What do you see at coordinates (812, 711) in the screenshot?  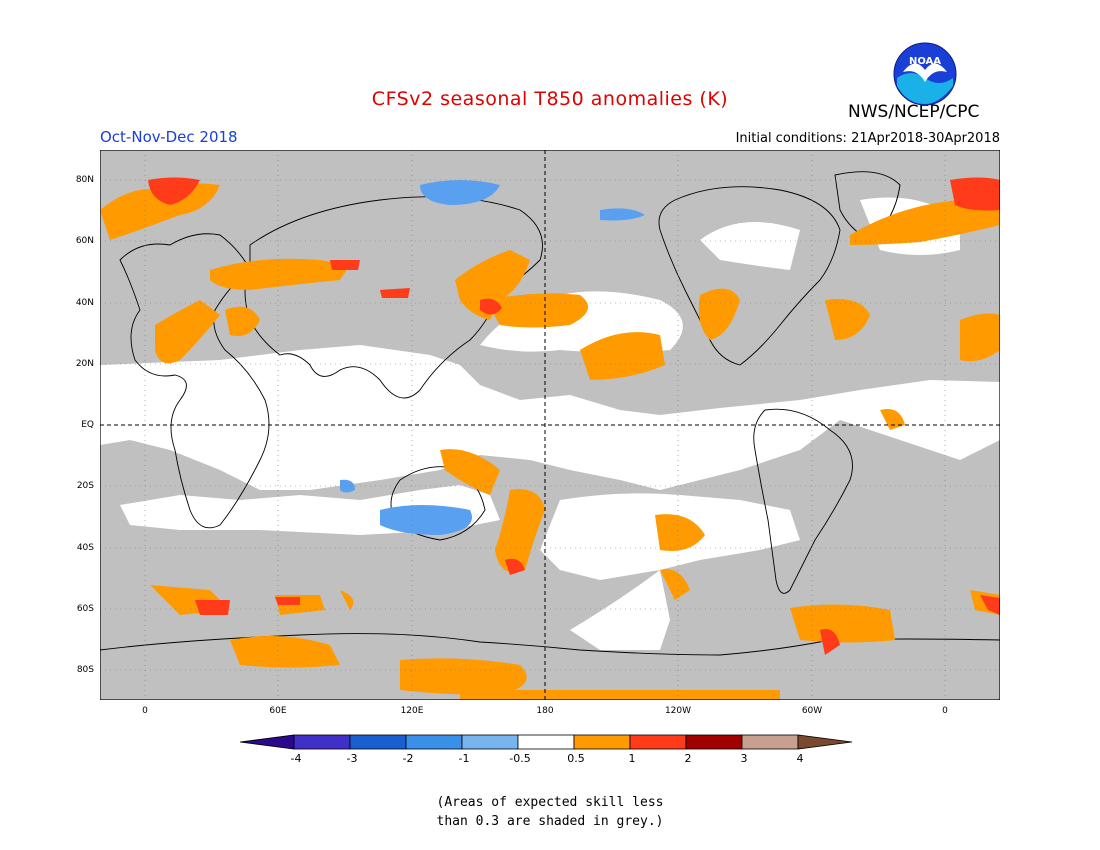 I see `lon-label-60w: 60W` at bounding box center [812, 711].